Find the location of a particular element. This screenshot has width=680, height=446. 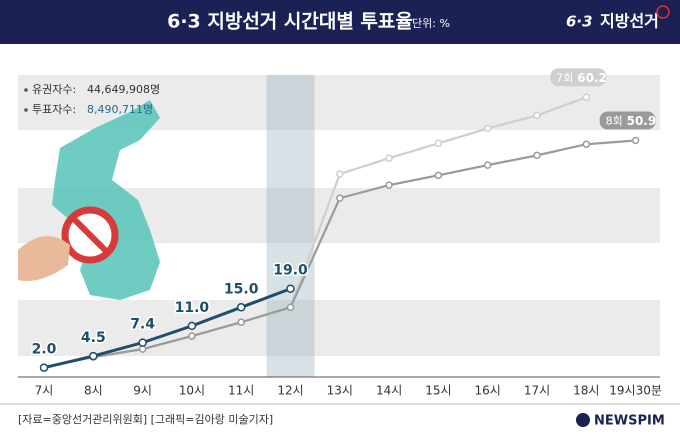

x-tick-label: 16시 is located at coordinates (488, 391).